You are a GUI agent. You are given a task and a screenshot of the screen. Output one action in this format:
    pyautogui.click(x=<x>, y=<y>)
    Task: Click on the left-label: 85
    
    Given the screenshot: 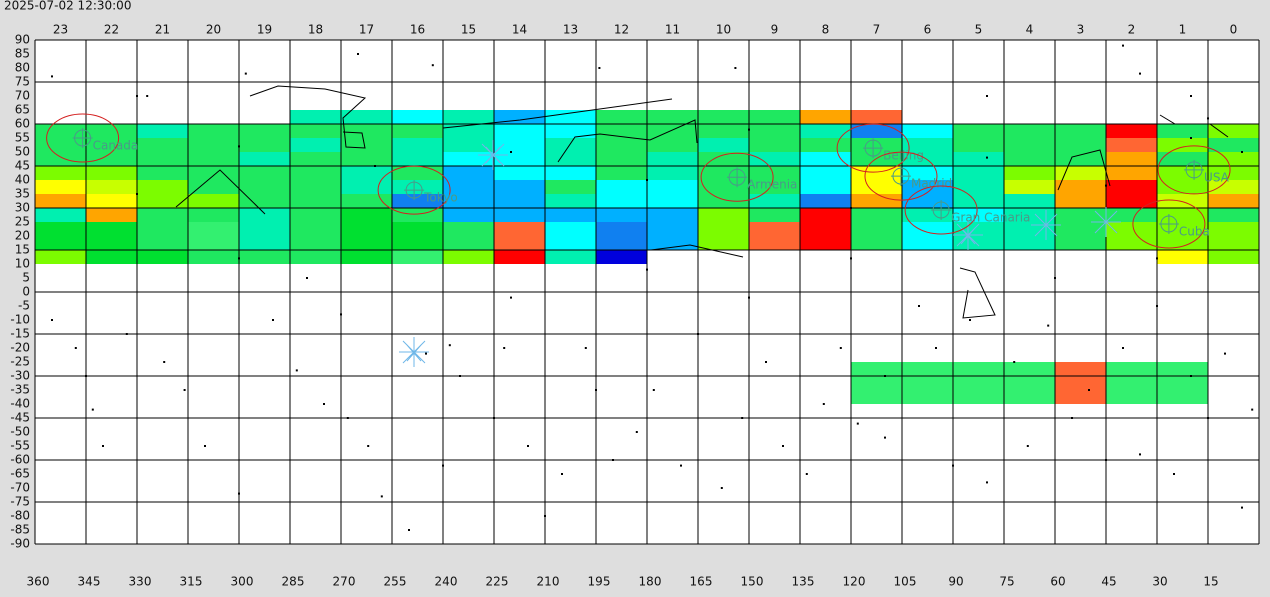 What is the action you would take?
    pyautogui.click(x=22, y=54)
    